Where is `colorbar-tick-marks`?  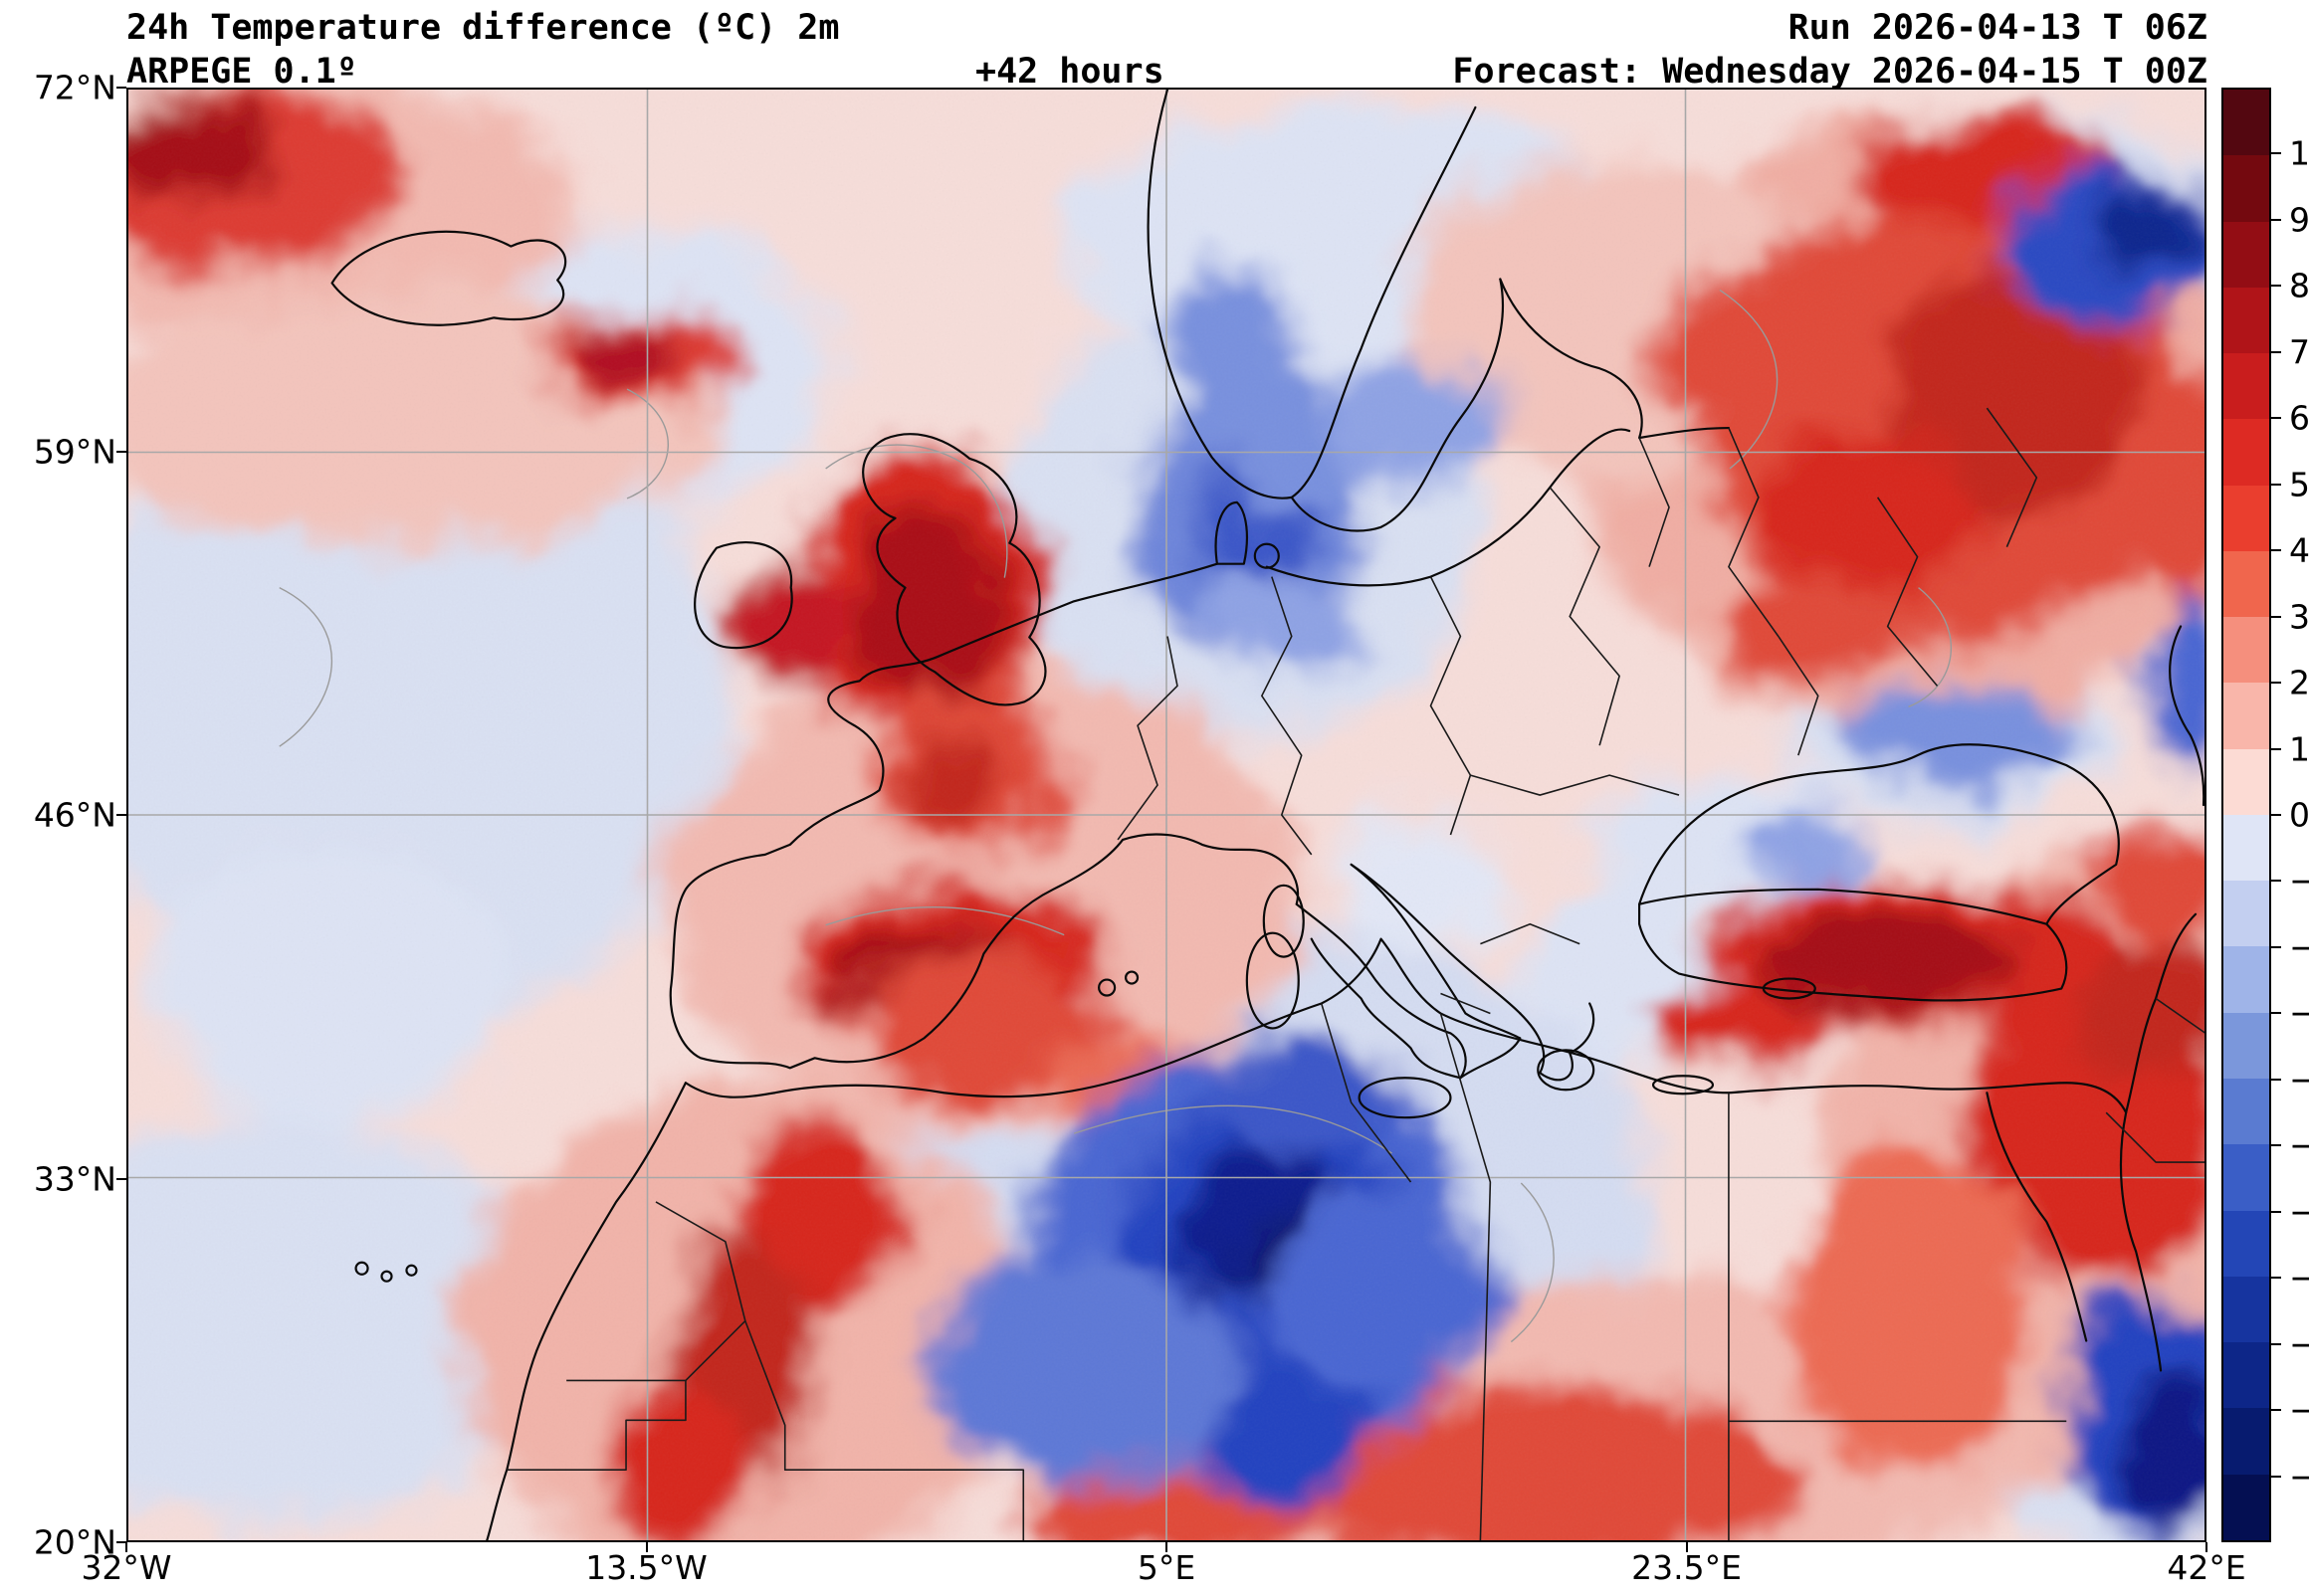 colorbar-tick-marks is located at coordinates (2277, 815).